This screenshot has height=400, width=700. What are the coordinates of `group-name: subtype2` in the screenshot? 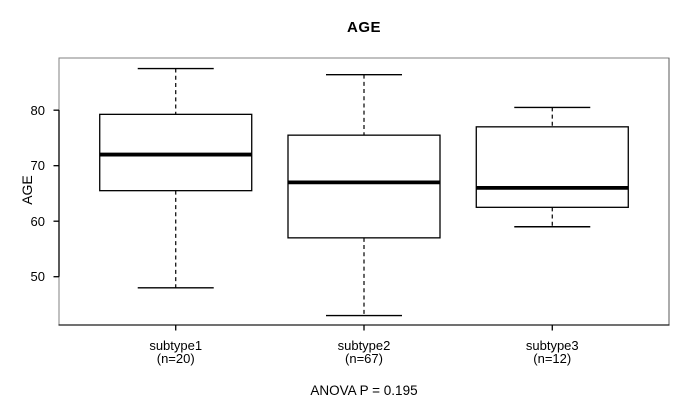 It's located at (364, 345).